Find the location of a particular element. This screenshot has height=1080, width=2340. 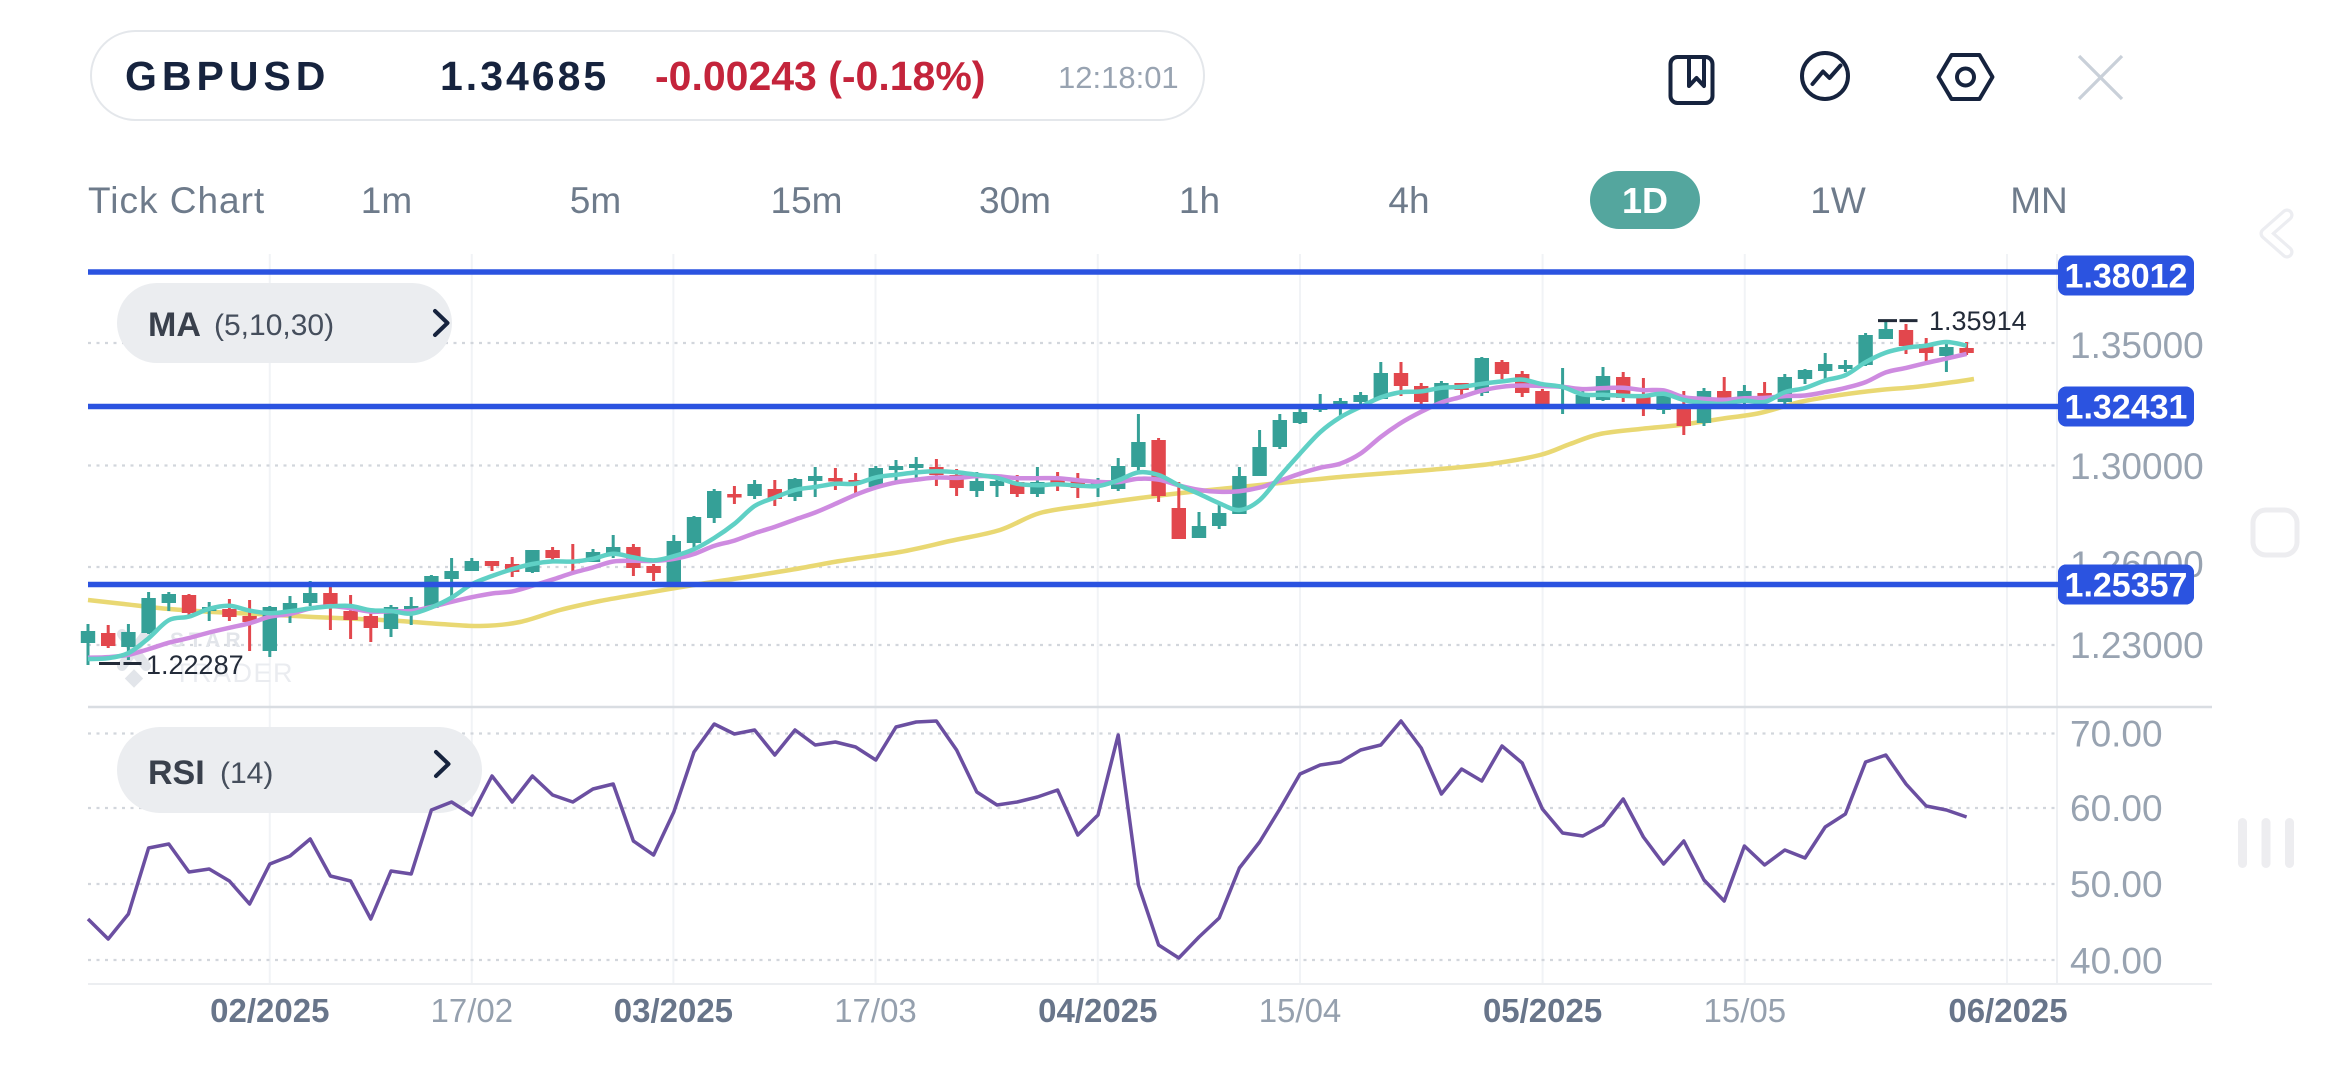

svg-text: 1W is located at coordinates (1838, 200).